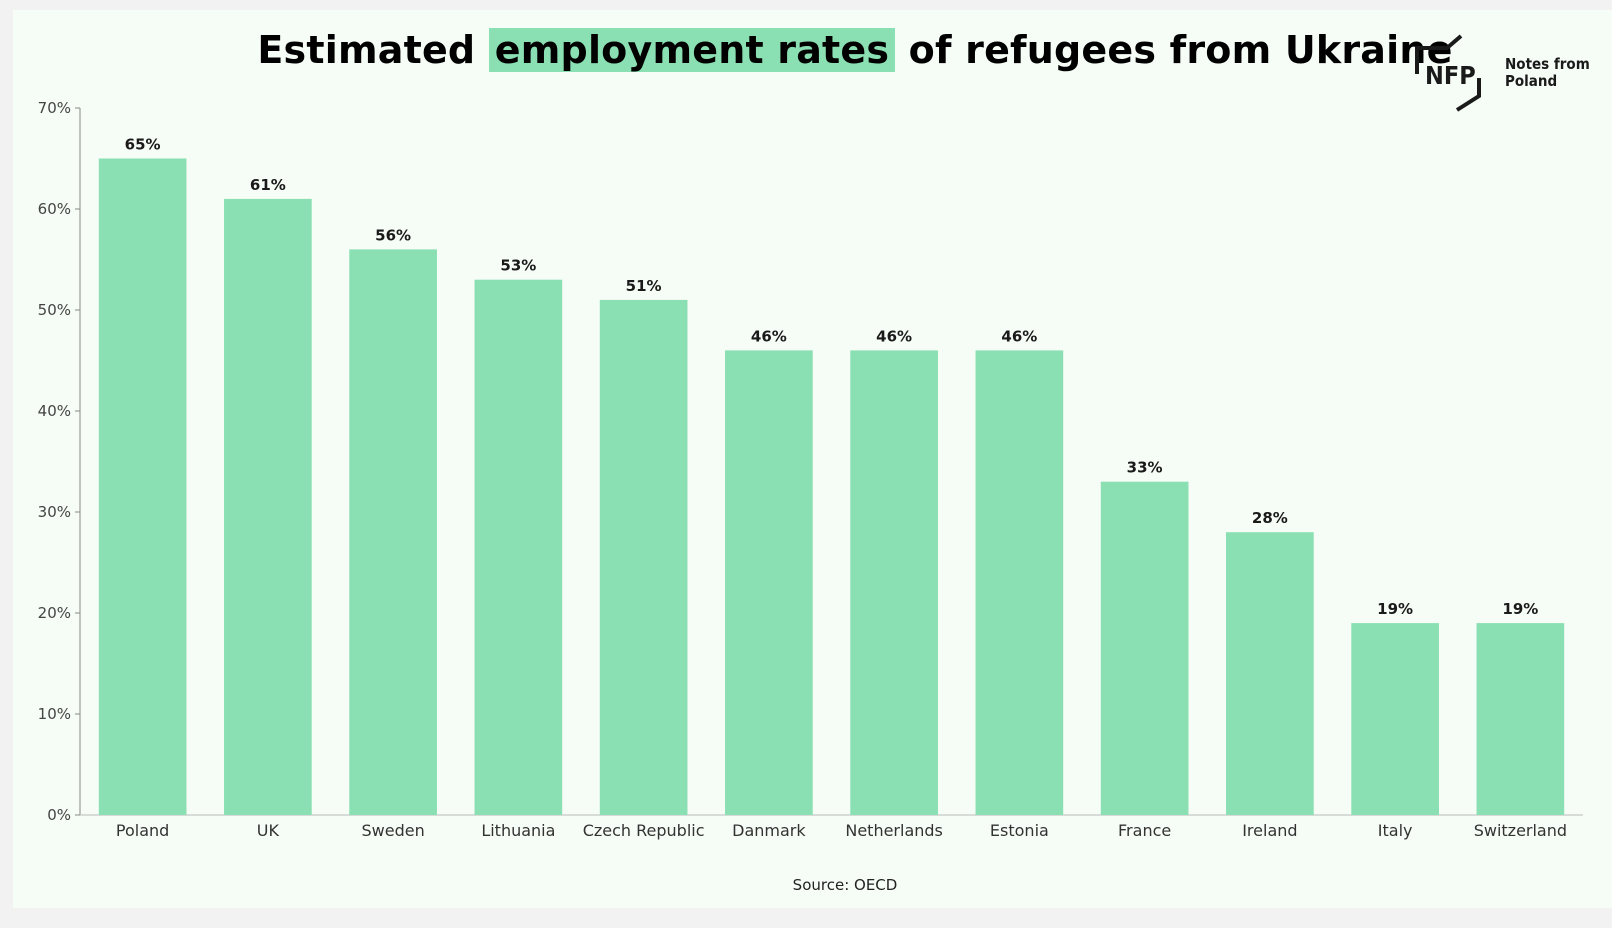  What do you see at coordinates (54, 108) in the screenshot?
I see `y-tick-label: 70%` at bounding box center [54, 108].